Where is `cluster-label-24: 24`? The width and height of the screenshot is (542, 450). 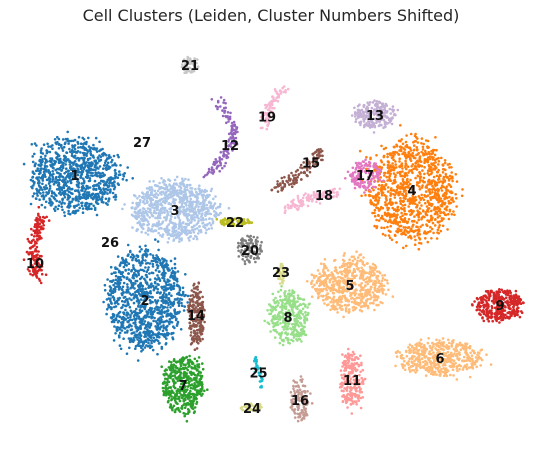 cluster-label-24: 24 is located at coordinates (252, 409).